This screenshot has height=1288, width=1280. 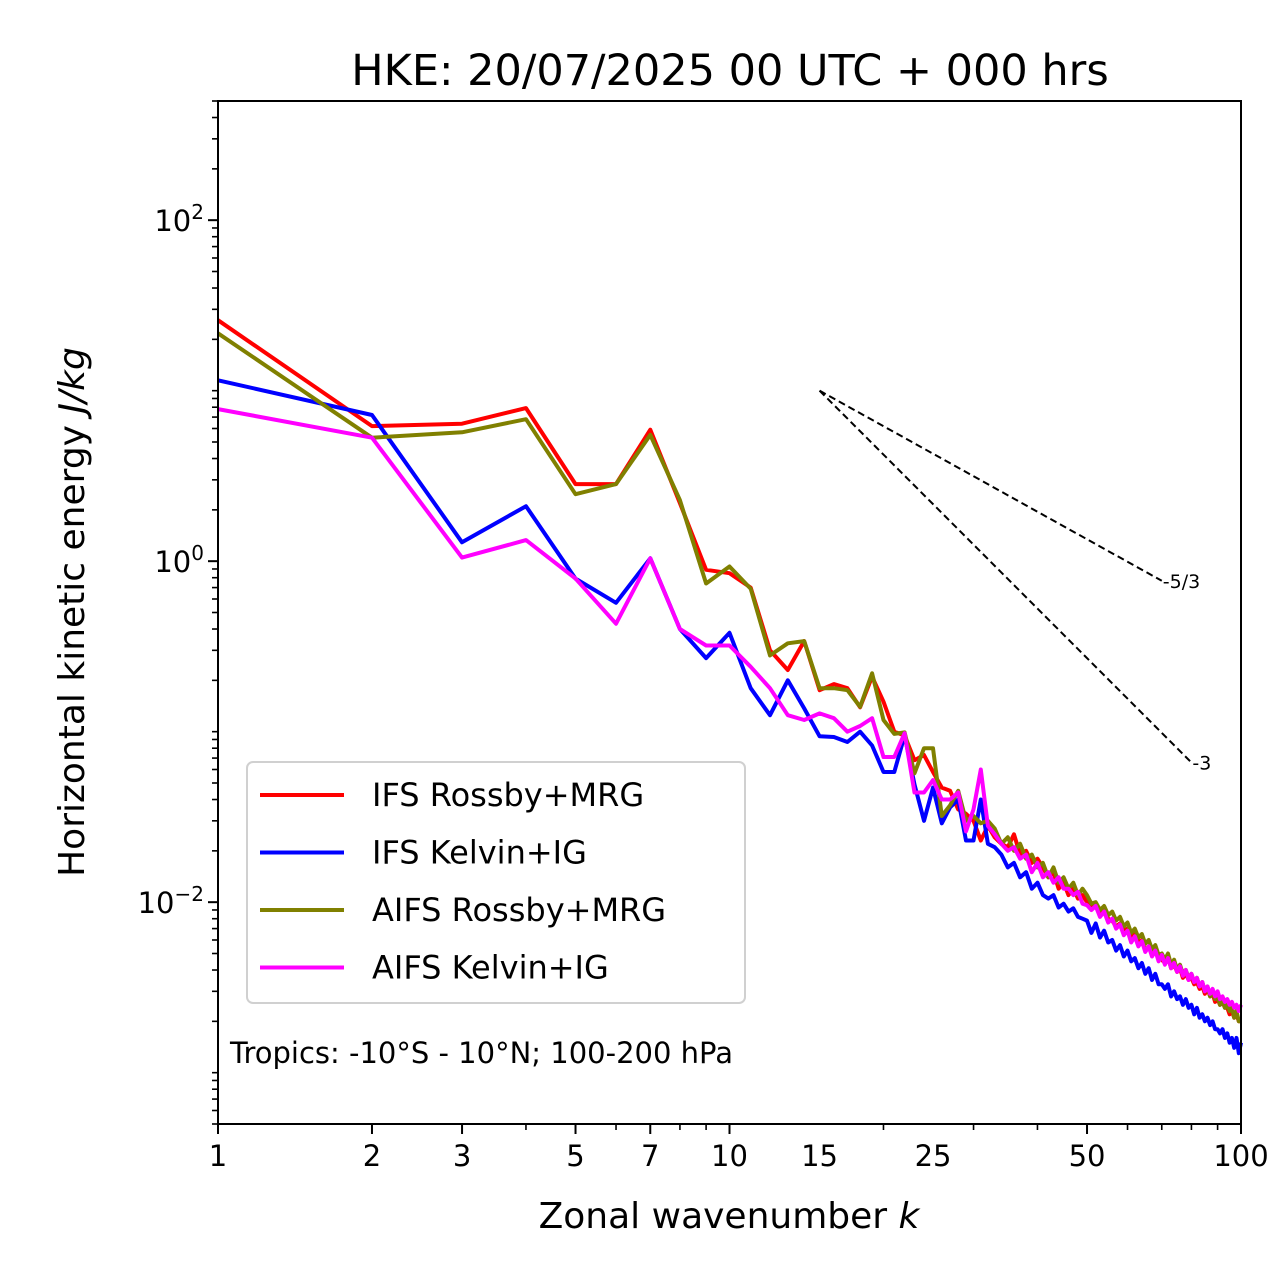 I want to click on x-tick-label: 15, so click(x=819, y=1156).